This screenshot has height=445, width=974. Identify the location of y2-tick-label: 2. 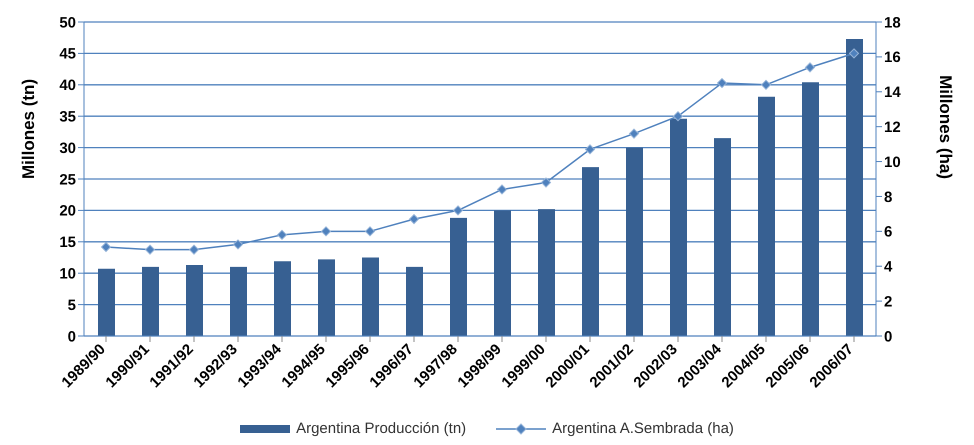
(888, 301).